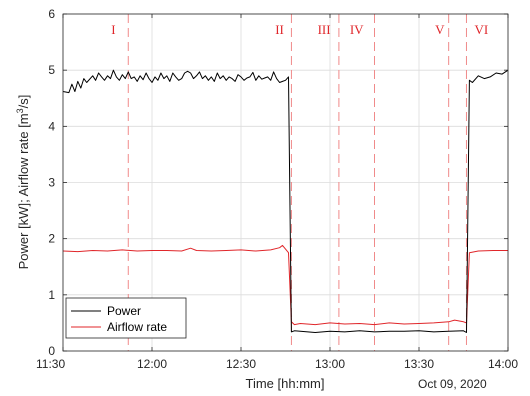 The width and height of the screenshot is (530, 396). I want to click on x-tick-label: 12:00, so click(152, 364).